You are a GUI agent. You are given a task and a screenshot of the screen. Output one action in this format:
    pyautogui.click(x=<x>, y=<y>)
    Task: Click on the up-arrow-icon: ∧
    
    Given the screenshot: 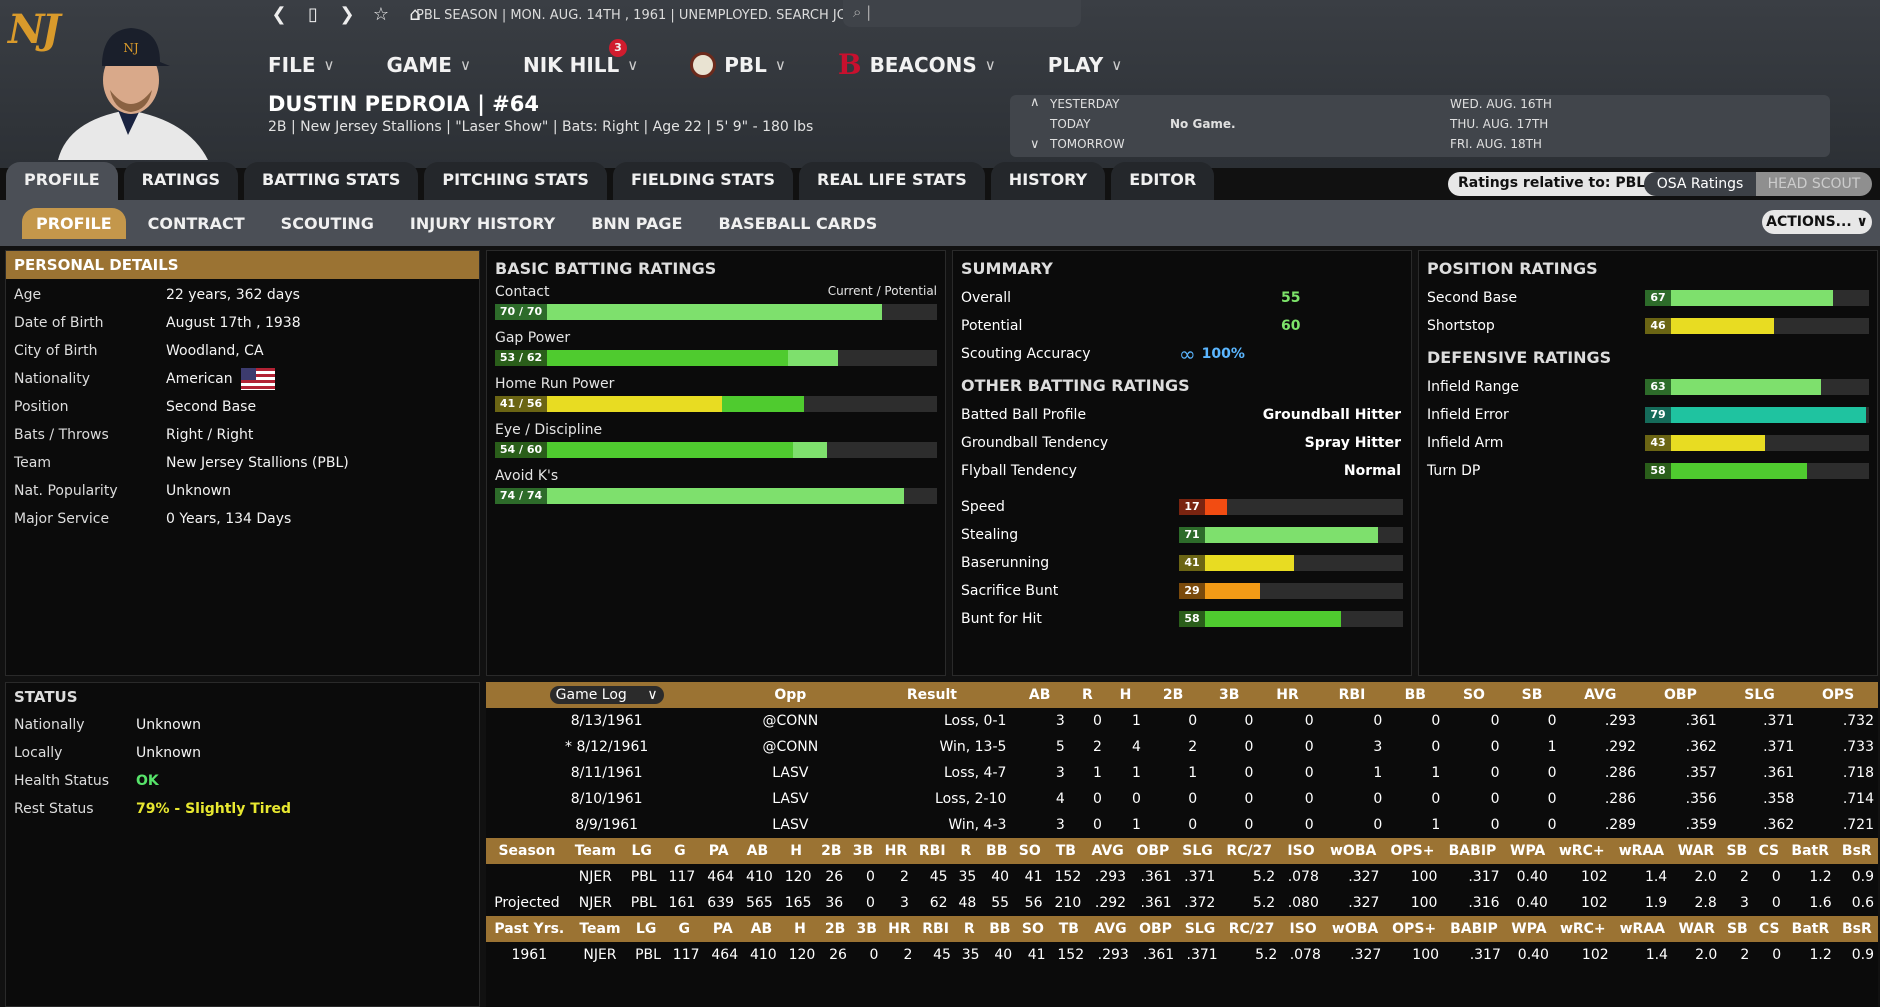 What is the action you would take?
    pyautogui.click(x=1035, y=102)
    